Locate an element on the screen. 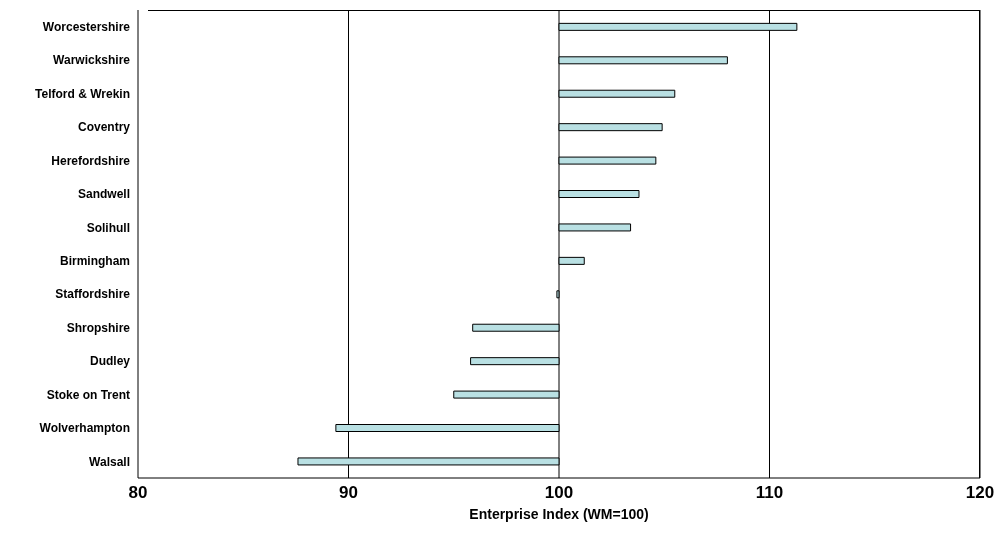 The height and width of the screenshot is (535, 1002). y-tick-label: Worcestershire is located at coordinates (86, 26).